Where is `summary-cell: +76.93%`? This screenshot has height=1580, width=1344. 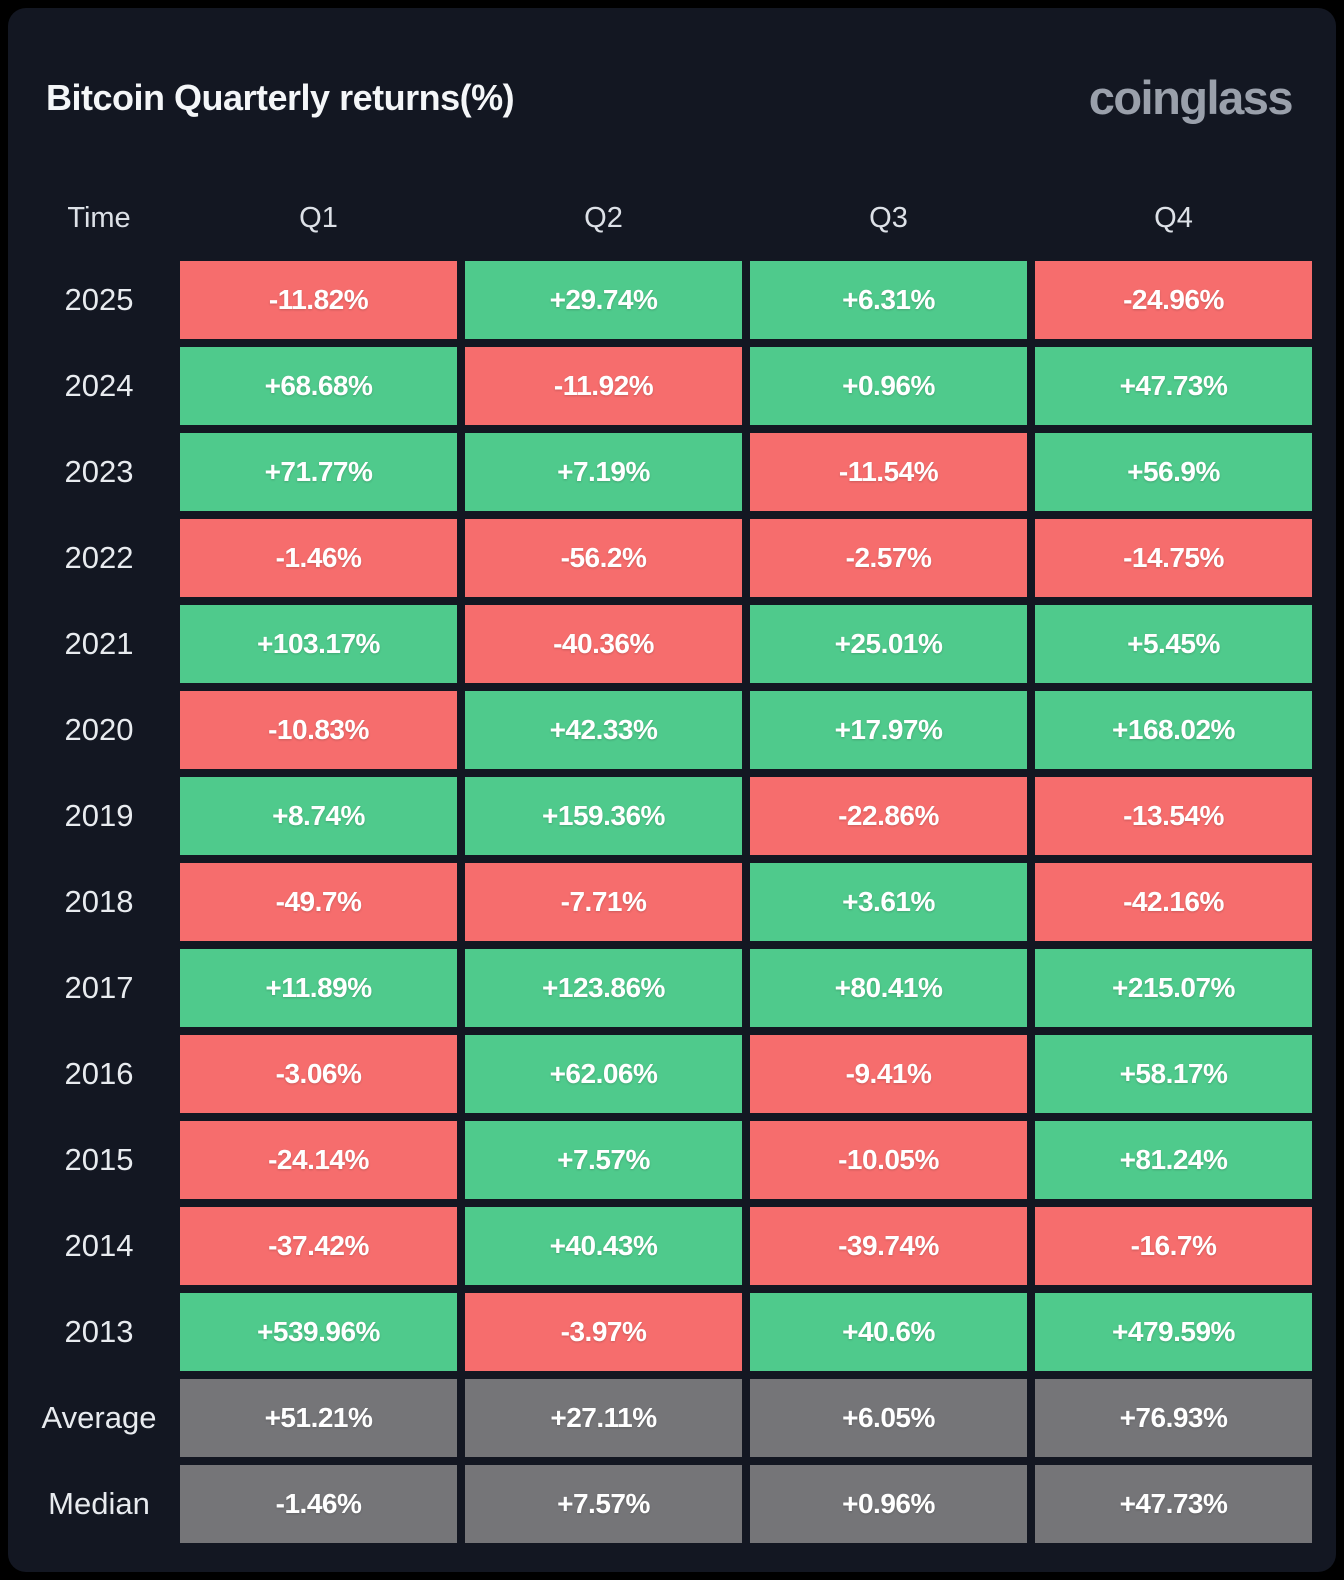 summary-cell: +76.93% is located at coordinates (1173, 1418).